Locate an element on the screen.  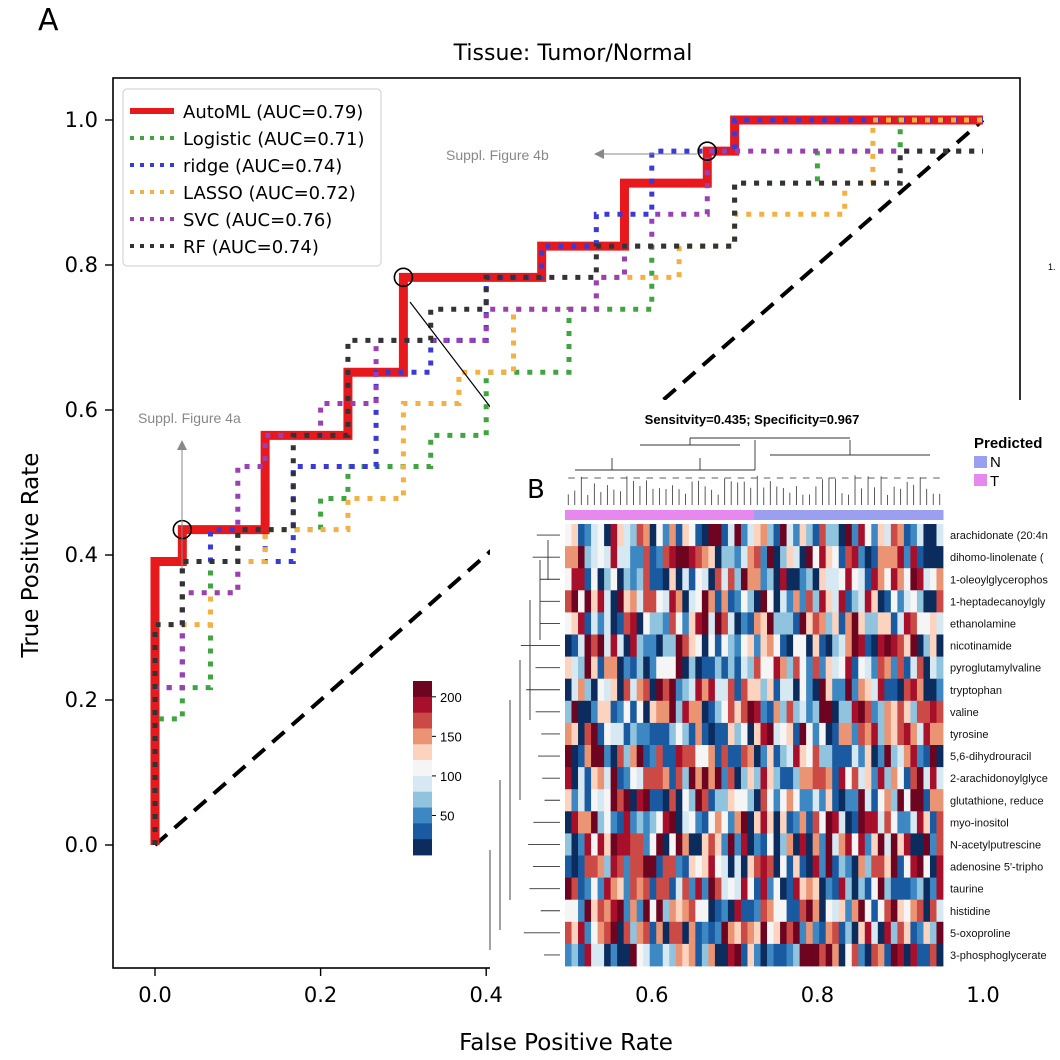
x-tick-label: 0.4 is located at coordinates (485, 995).